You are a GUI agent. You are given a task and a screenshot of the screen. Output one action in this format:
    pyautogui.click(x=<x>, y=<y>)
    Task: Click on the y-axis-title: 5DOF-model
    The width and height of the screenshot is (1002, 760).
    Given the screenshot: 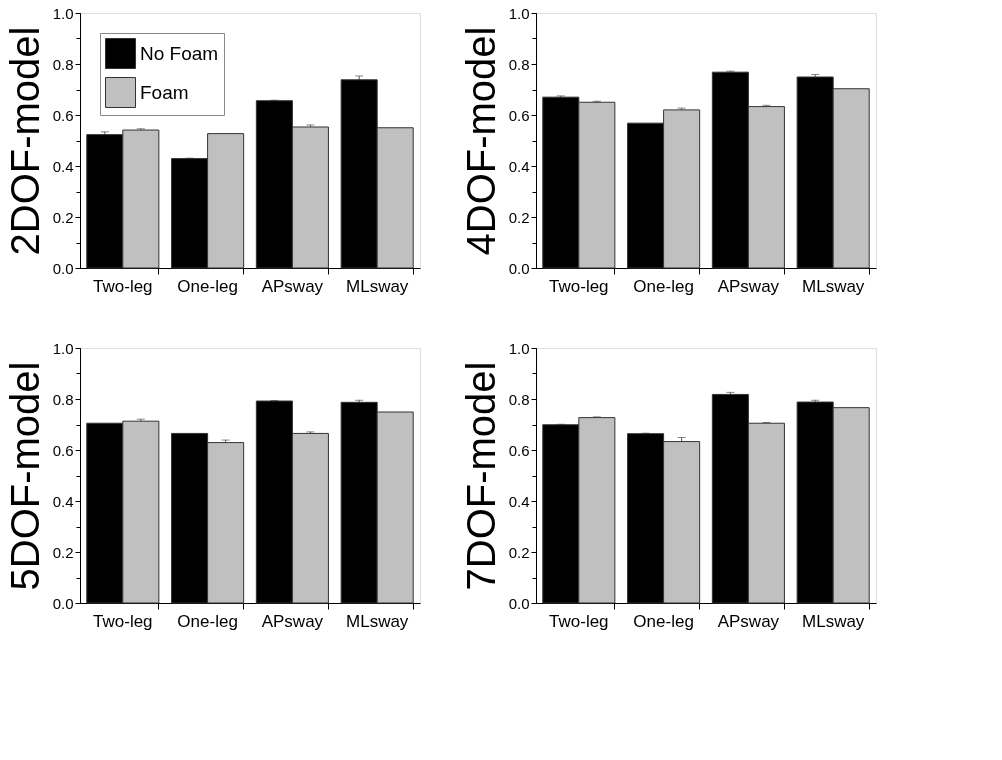 What is the action you would take?
    pyautogui.click(x=24, y=476)
    